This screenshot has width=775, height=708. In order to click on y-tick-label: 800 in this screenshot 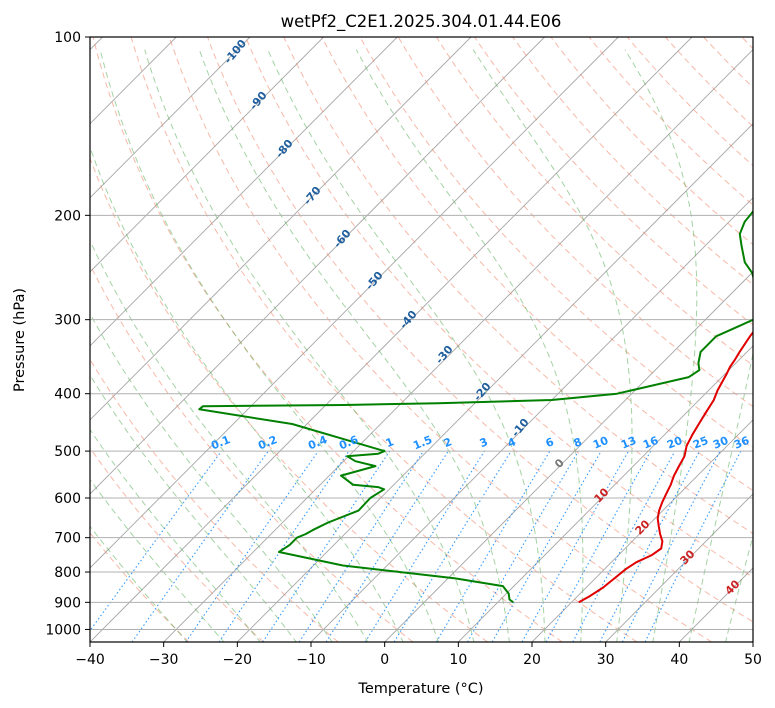, I will do `click(67, 573)`.